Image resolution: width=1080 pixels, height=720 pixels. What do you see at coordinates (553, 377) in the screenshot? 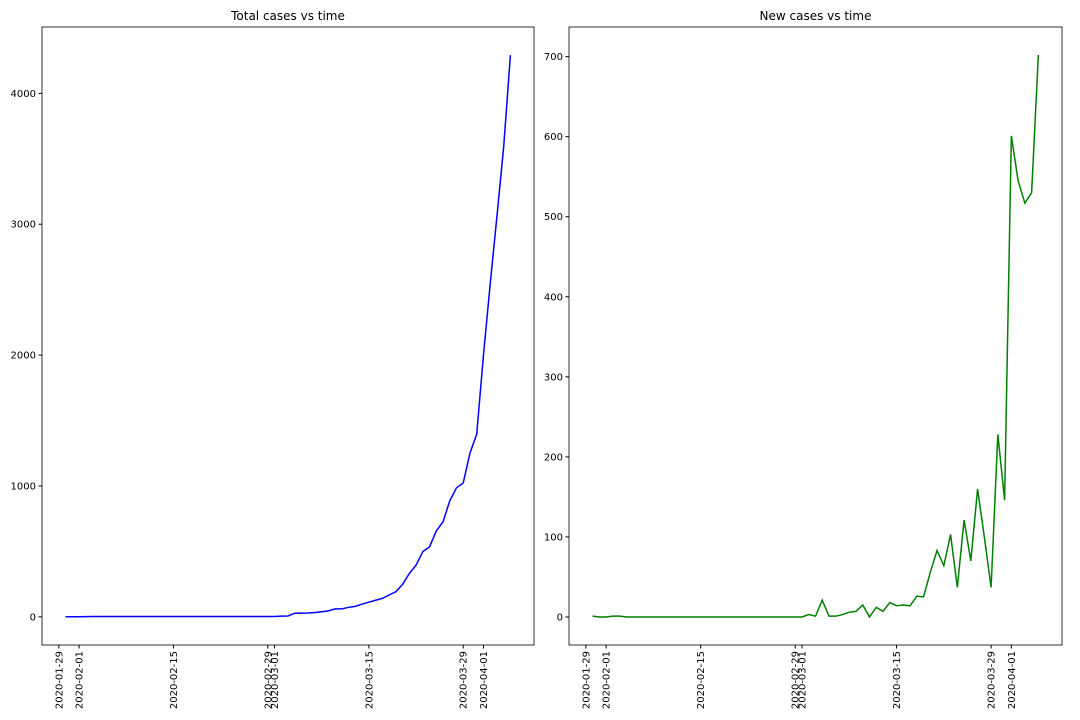
I see `y-tick-label: 300` at bounding box center [553, 377].